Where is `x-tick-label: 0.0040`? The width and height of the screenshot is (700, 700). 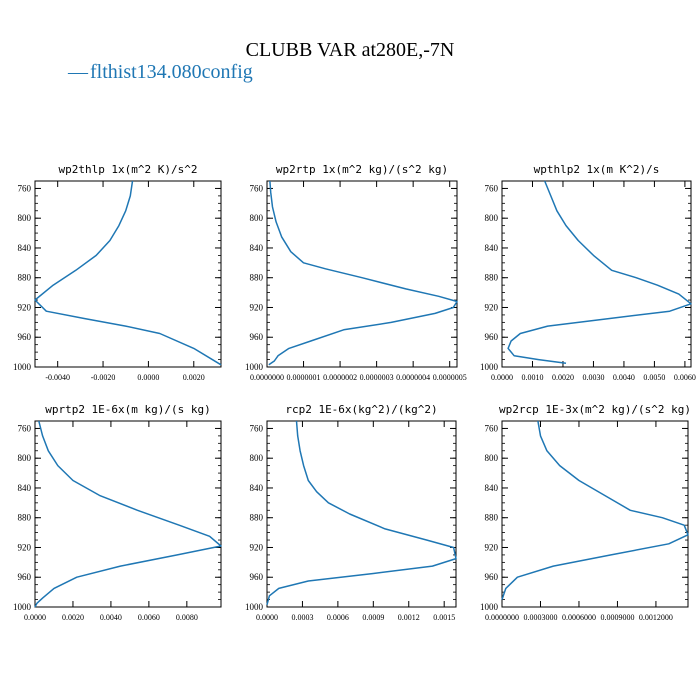 x-tick-label: 0.0040 is located at coordinates (624, 377).